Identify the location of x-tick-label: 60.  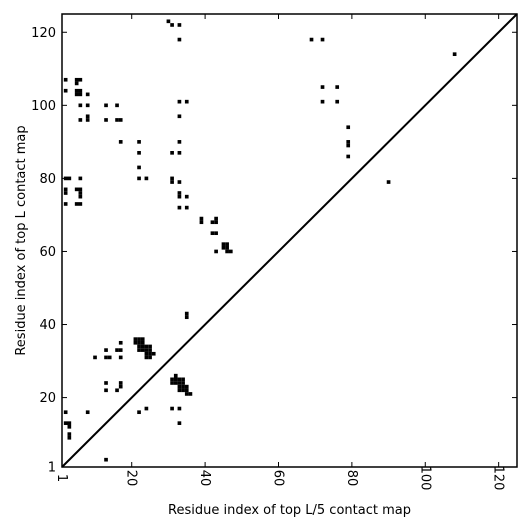
(277, 478).